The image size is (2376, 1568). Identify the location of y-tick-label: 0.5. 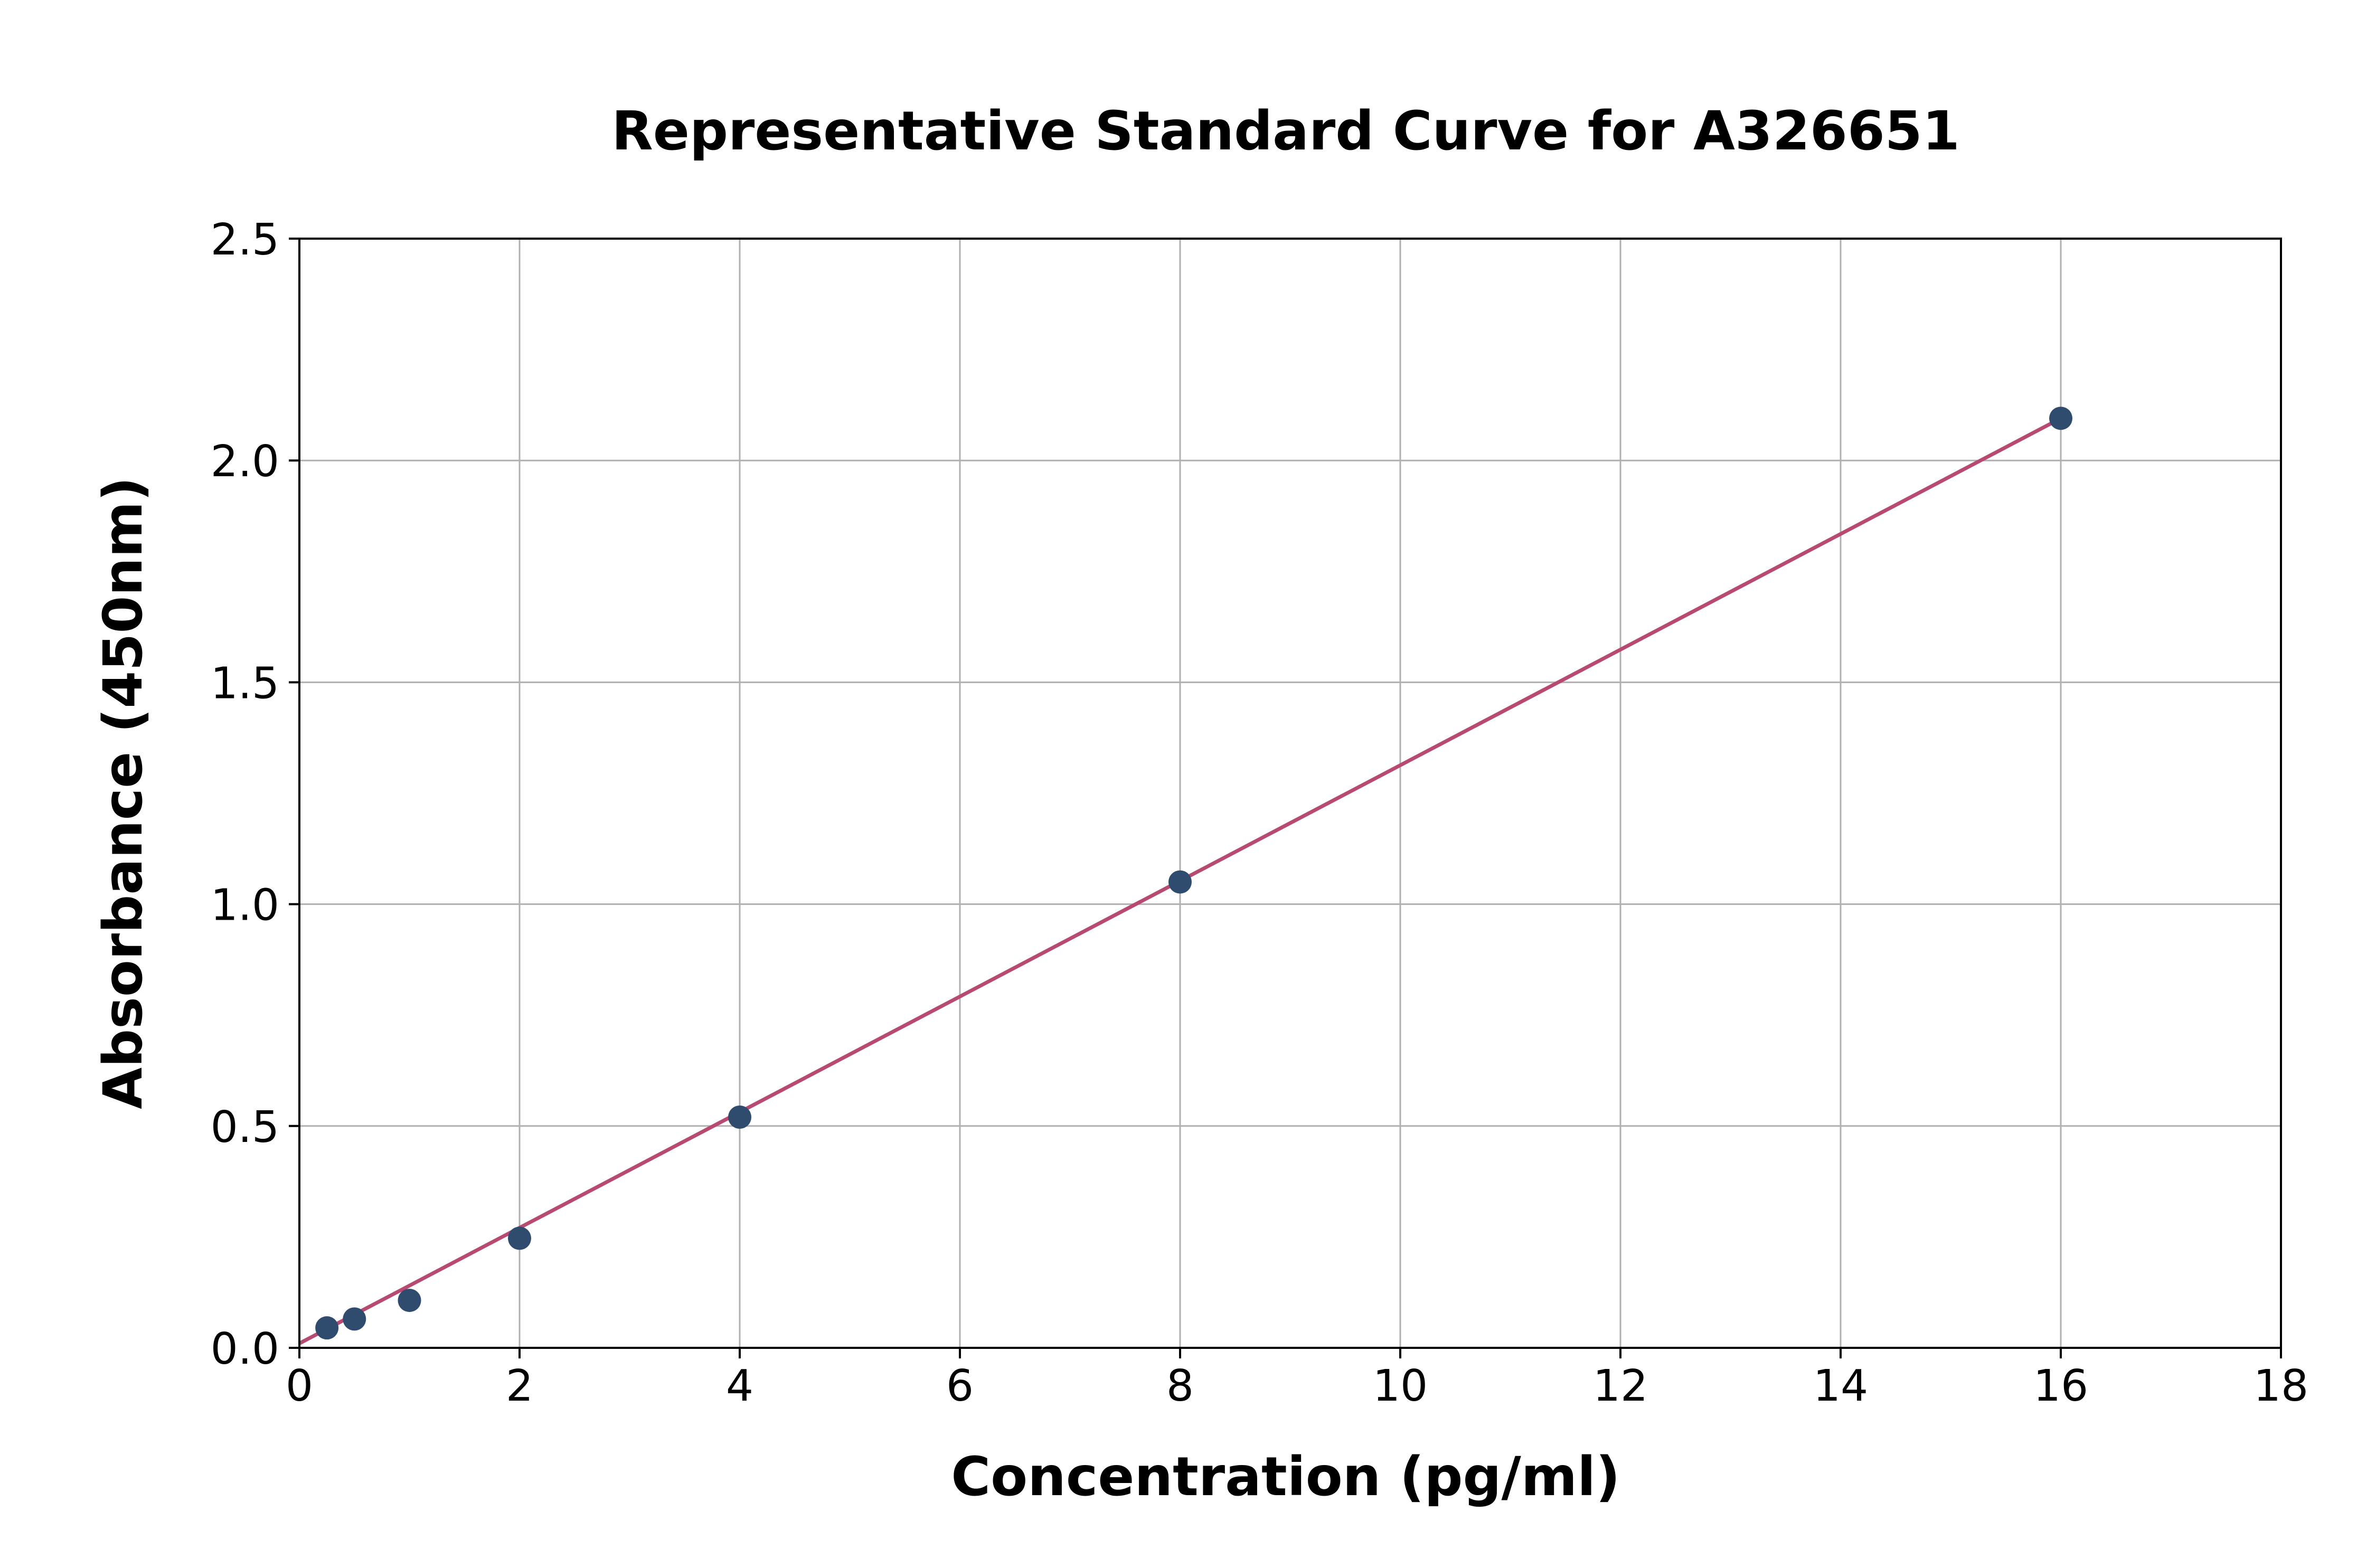
(245, 1127).